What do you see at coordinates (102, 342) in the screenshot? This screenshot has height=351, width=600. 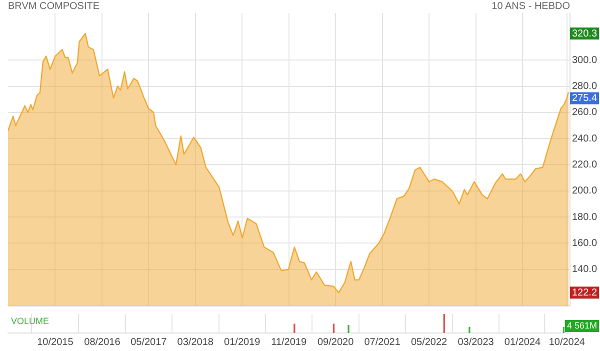 I see `x-tick-label: 08/2016` at bounding box center [102, 342].